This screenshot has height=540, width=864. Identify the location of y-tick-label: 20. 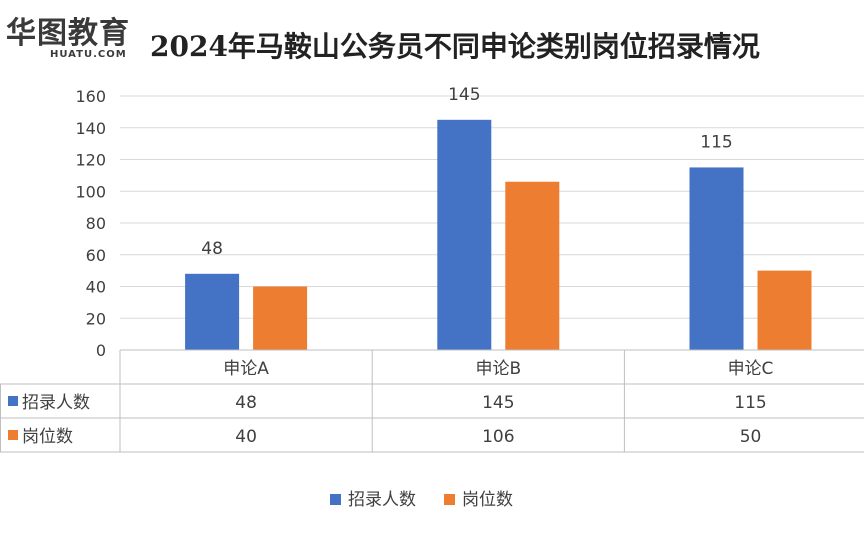
(96, 318).